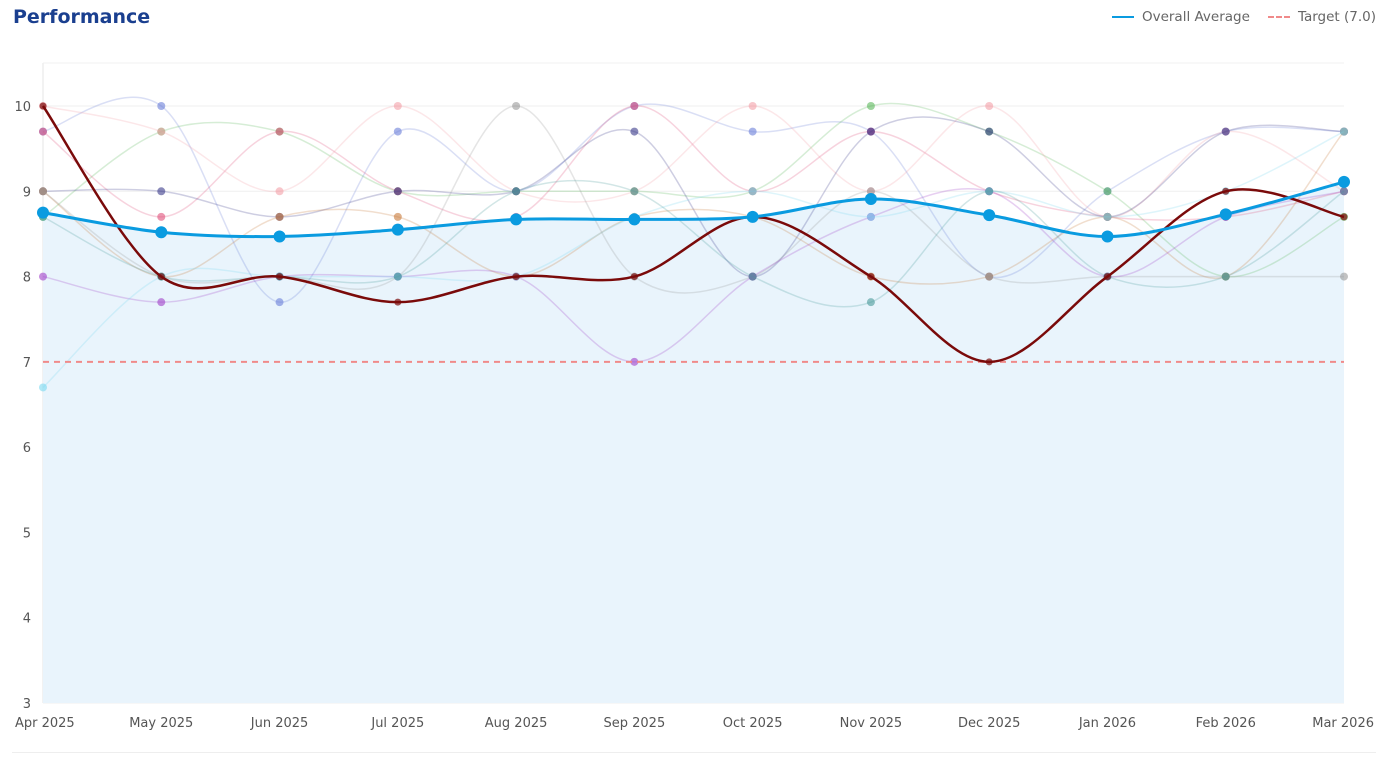  Describe the element at coordinates (694, 752) in the screenshot. I see `divider` at that location.